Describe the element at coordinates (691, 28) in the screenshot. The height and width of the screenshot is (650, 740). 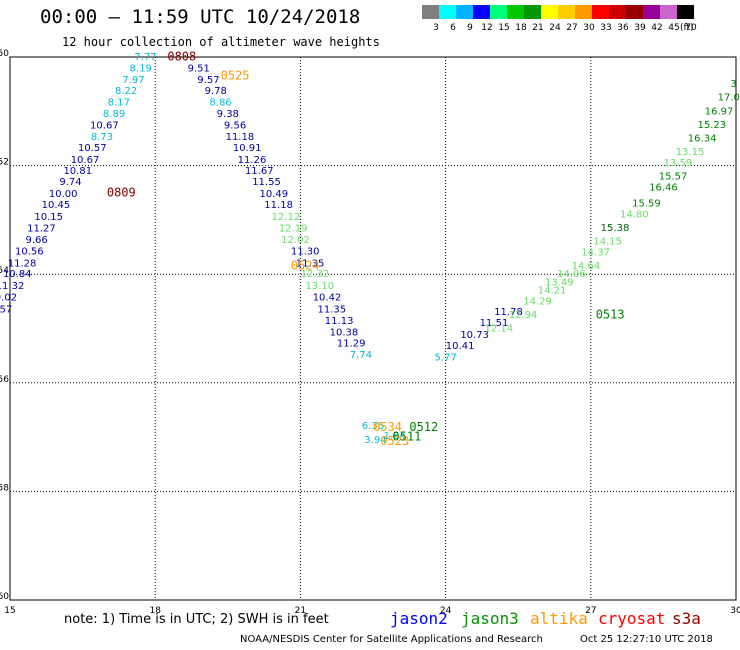
I see `colorbar-label: 70` at that location.